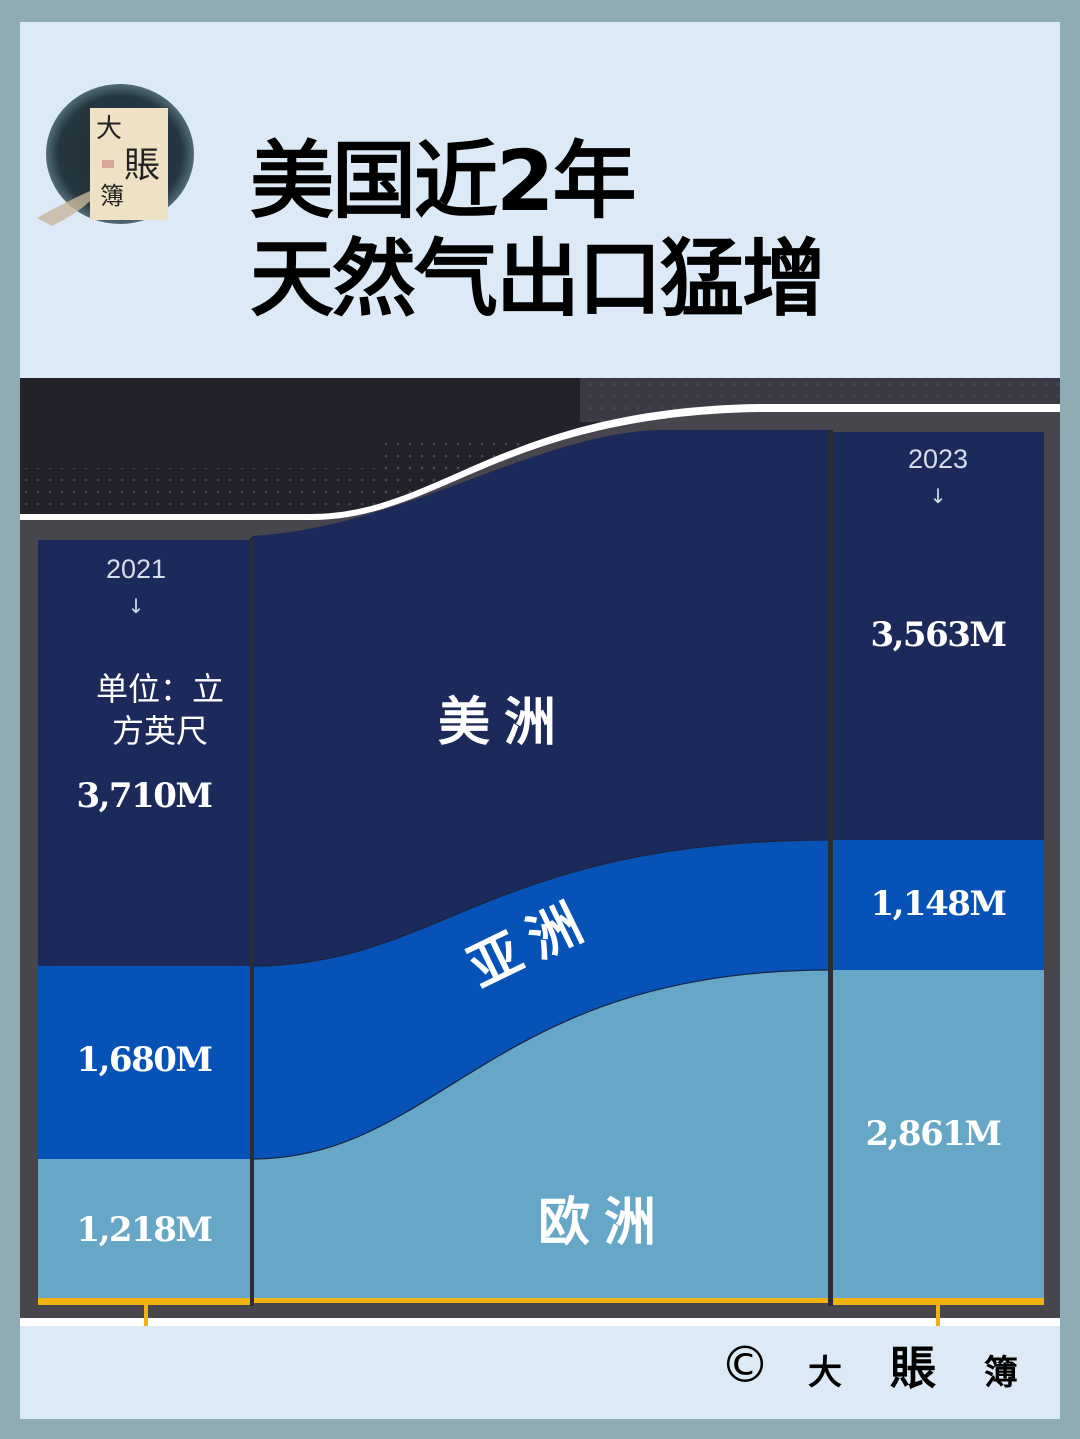 This screenshot has height=1439, width=1080. Describe the element at coordinates (745, 1365) in the screenshot. I see `copyright-icon: ©` at that location.